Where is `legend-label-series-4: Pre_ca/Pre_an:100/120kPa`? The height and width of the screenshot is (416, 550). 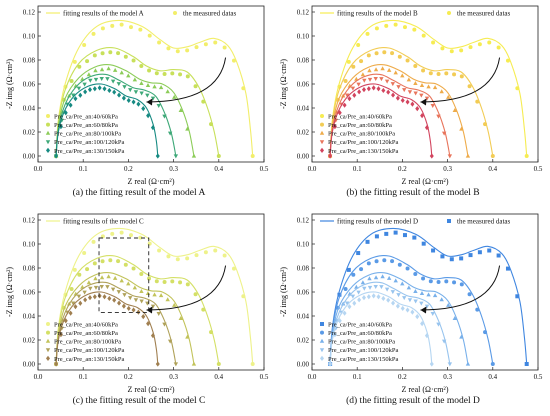 legend-label-series-4: Pre_ca/Pre_an:100/120kPa is located at coordinates (363, 350).